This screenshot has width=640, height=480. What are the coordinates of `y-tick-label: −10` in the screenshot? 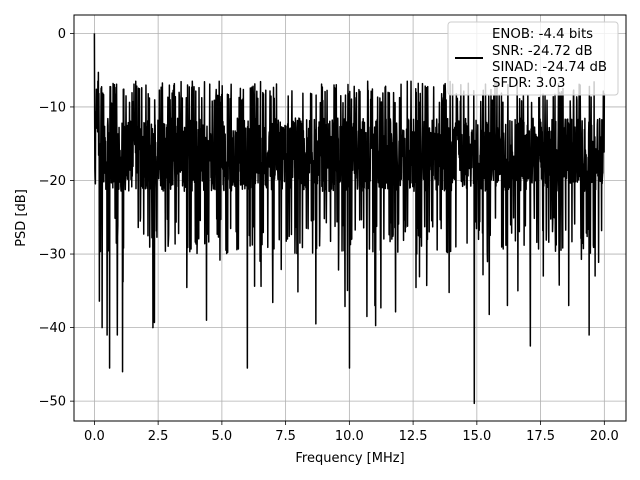 It's located at (52, 107).